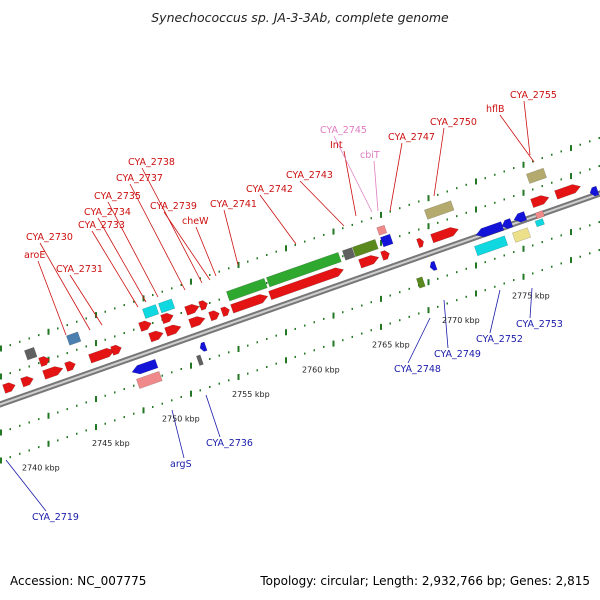 Image resolution: width=600 pixels, height=600 pixels. I want to click on gene-label-forward: CYA_2743, so click(309, 175).